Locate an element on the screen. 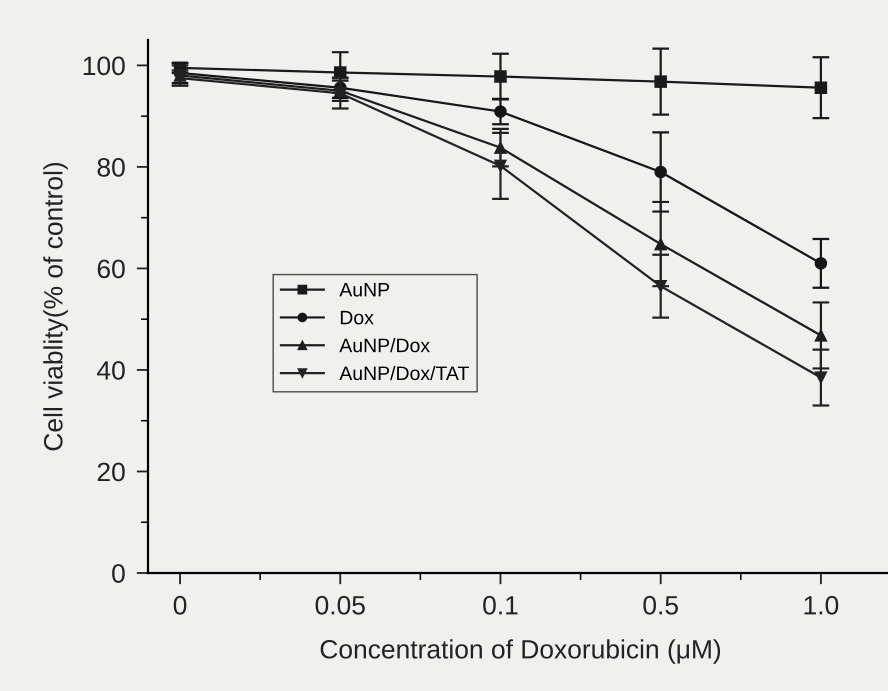  x-tick-label: 0.05 is located at coordinates (340, 605).